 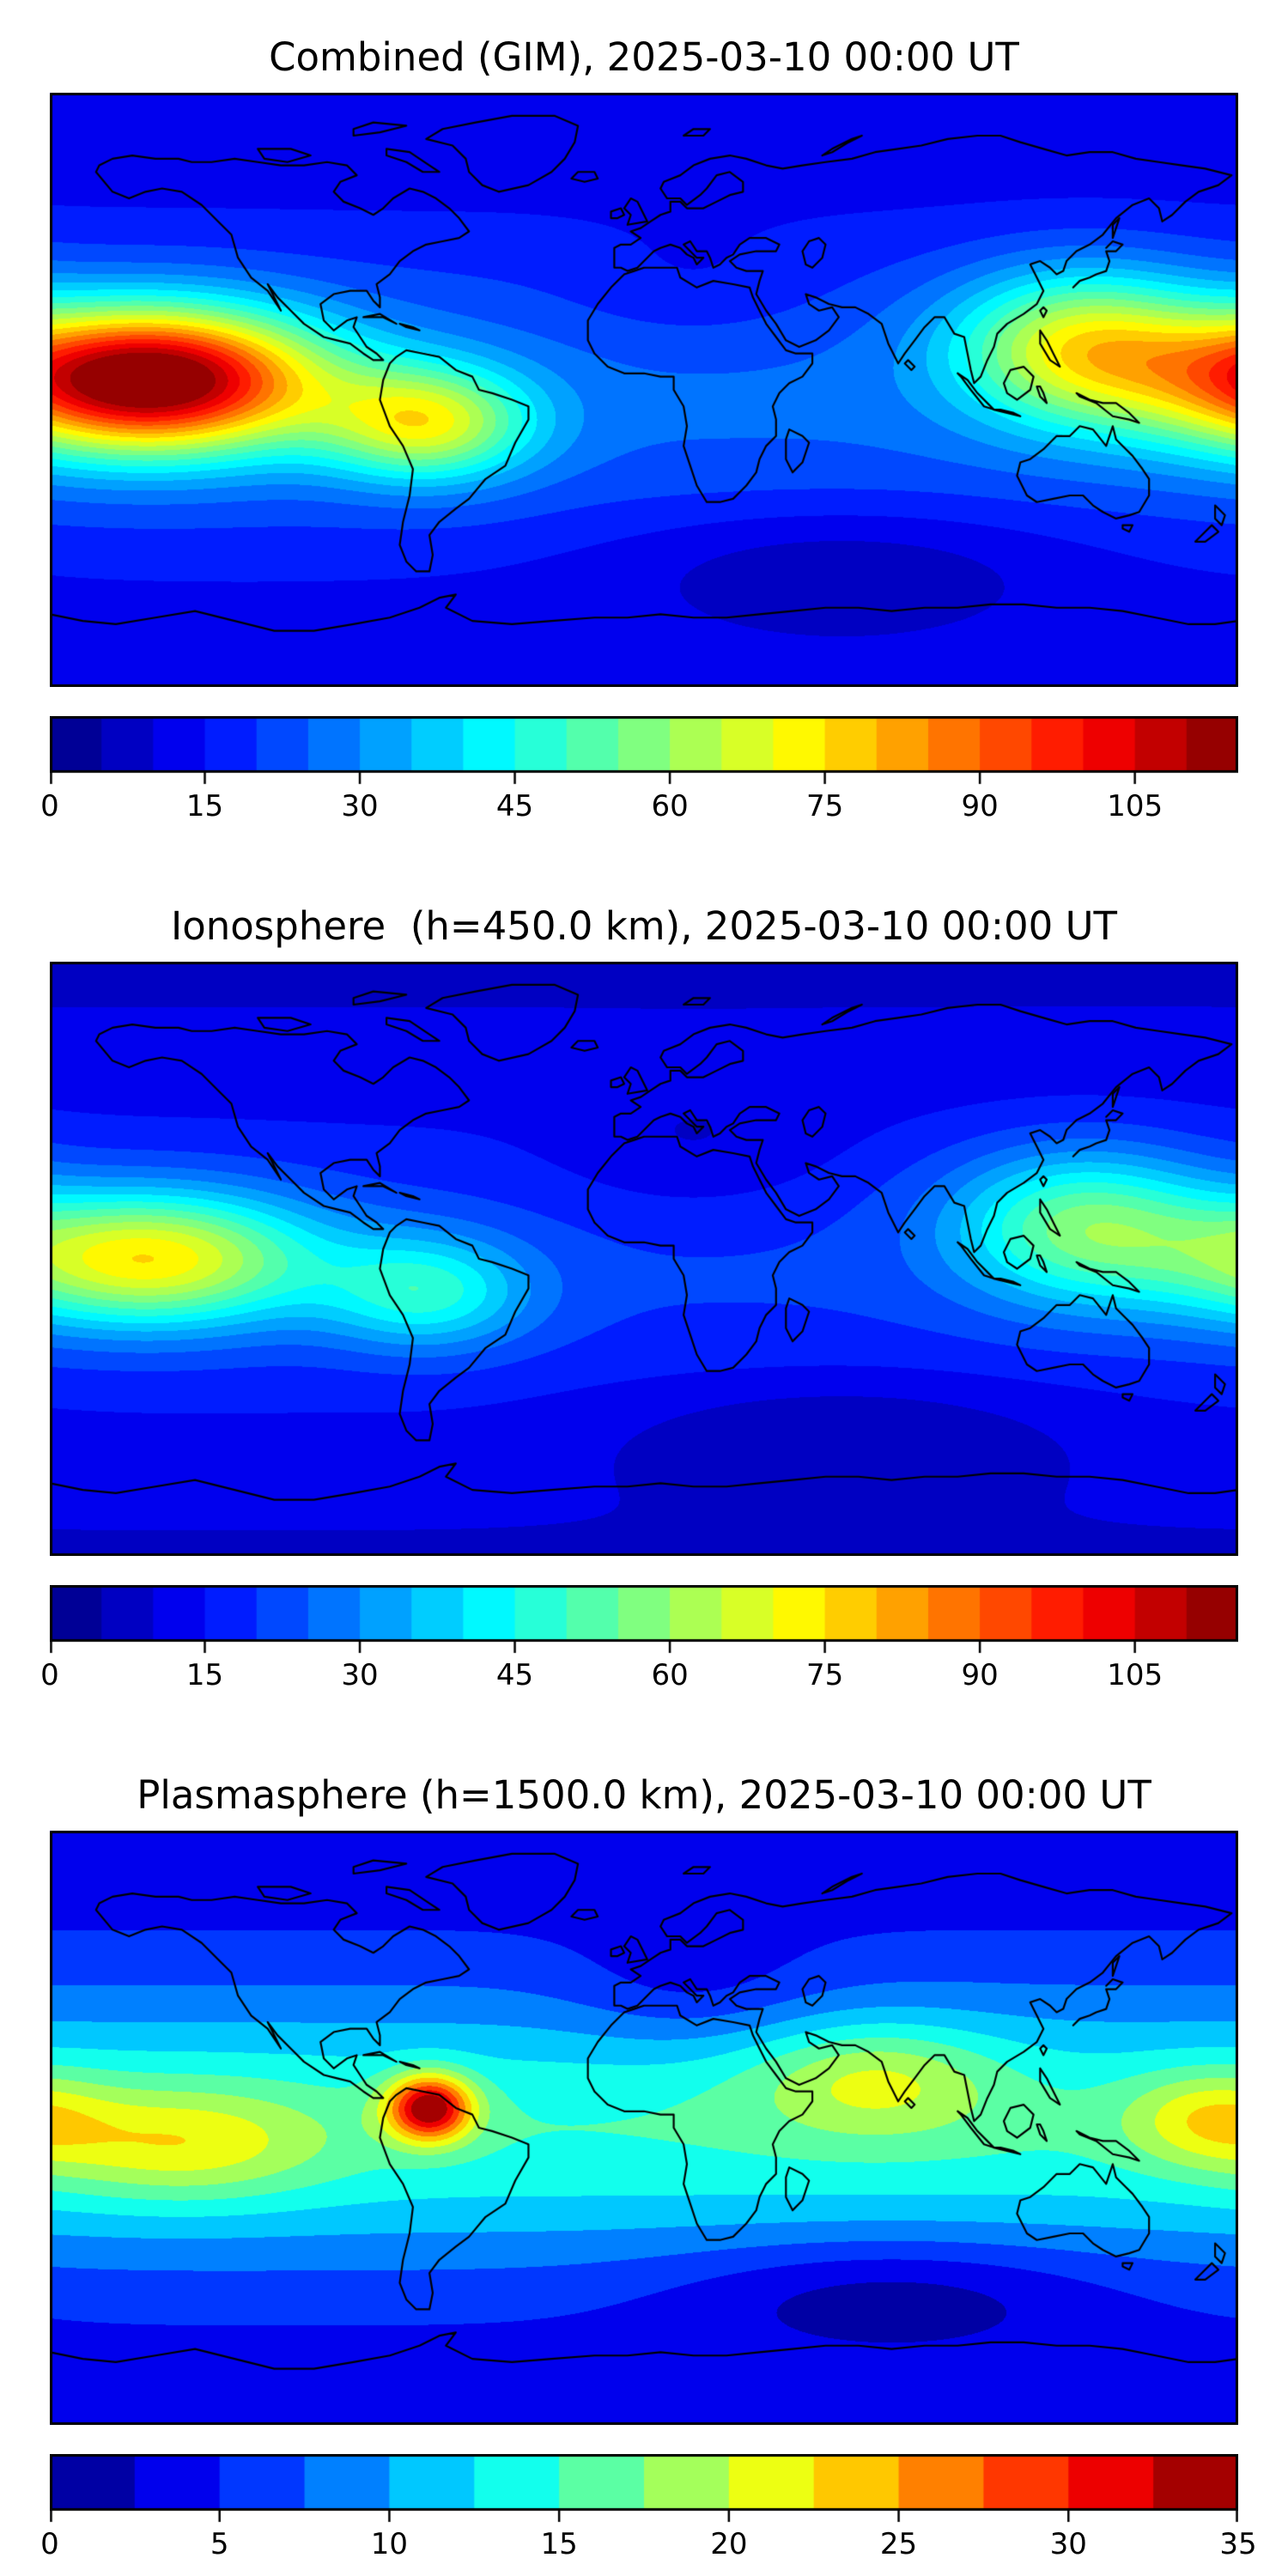 What do you see at coordinates (644, 2490) in the screenshot?
I see `colorbar-canvas-plasmasphere` at bounding box center [644, 2490].